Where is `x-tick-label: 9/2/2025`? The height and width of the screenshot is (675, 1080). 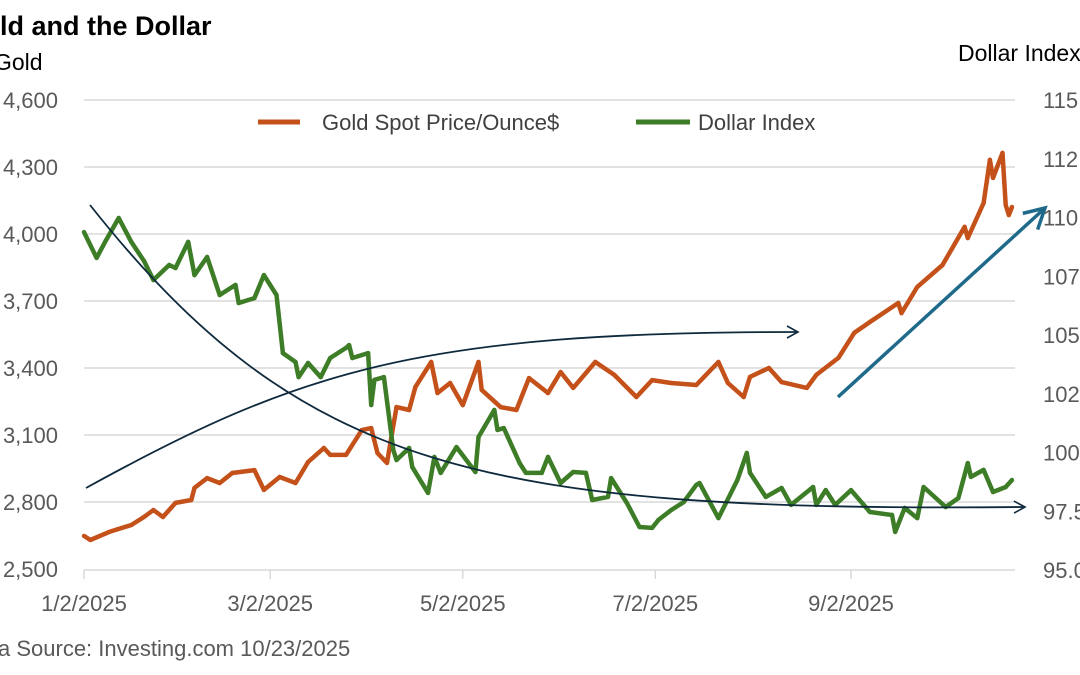 x-tick-label: 9/2/2025 is located at coordinates (851, 603).